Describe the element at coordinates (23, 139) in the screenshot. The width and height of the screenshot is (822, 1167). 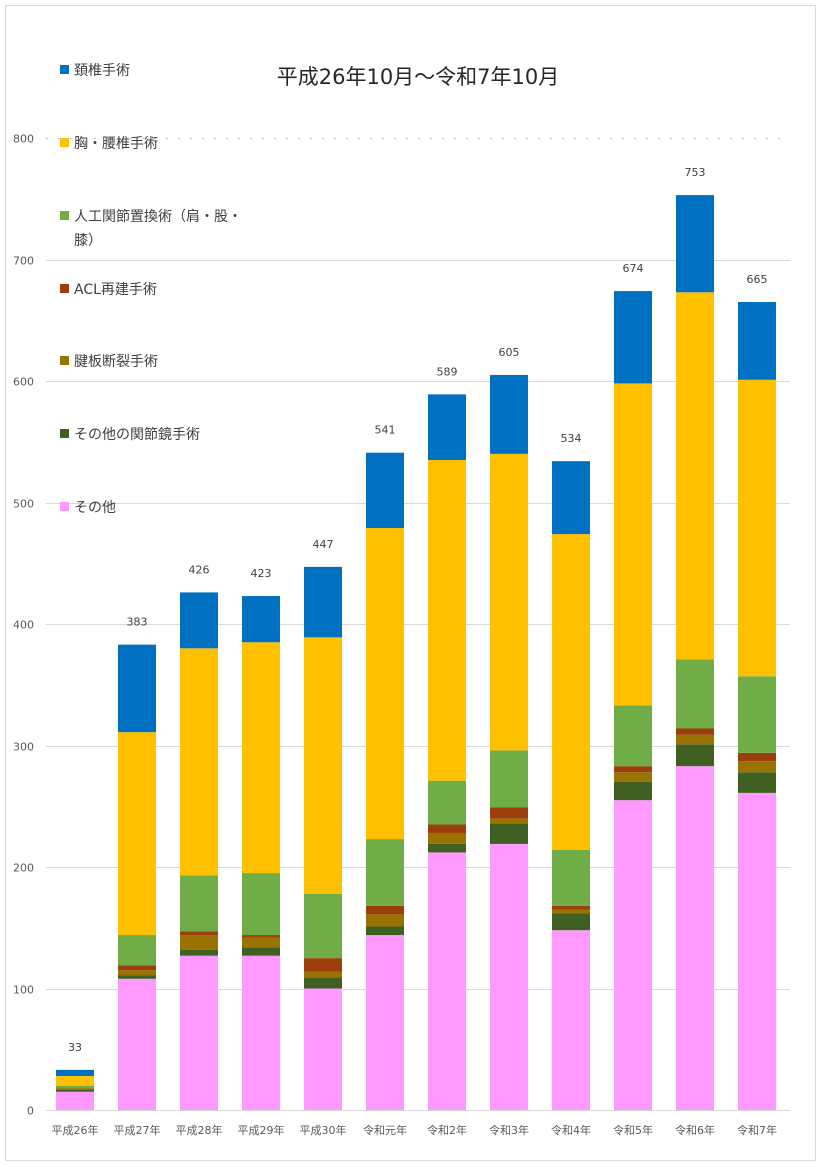
I see `y-tick-label: 800` at that location.